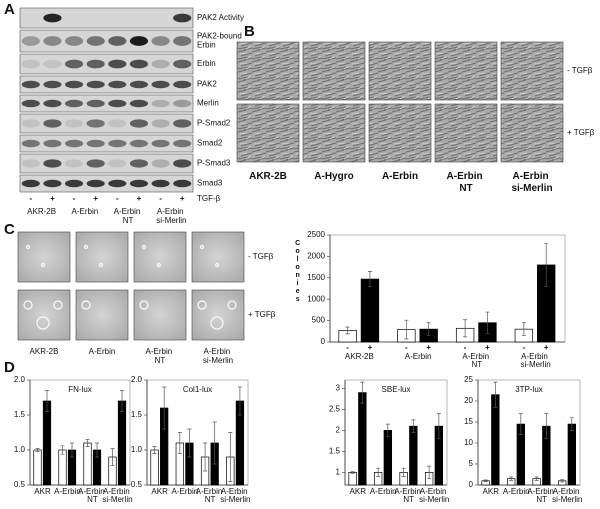 The height and width of the screenshot is (509, 600). What do you see at coordinates (400, 176) in the screenshot?
I see `cell-label: A-Erbin` at bounding box center [400, 176].